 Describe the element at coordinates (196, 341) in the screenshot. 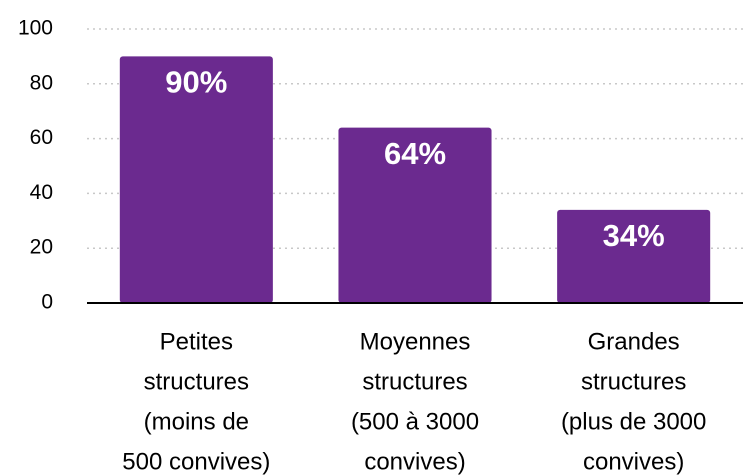

I see `x-tick-label: Petites` at that location.